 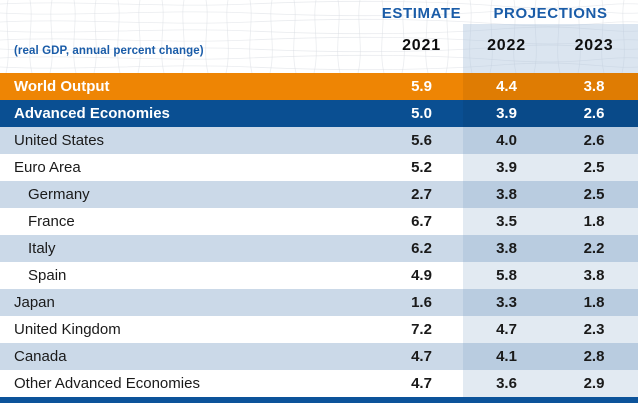 I want to click on economy-label: France, so click(x=51, y=221).